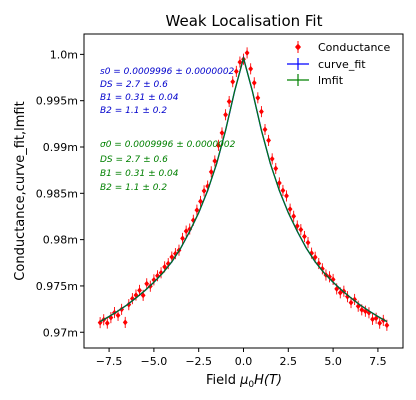  What do you see at coordinates (57, 193) in the screenshot?
I see `y-tick-label: 0.985m` at bounding box center [57, 193].